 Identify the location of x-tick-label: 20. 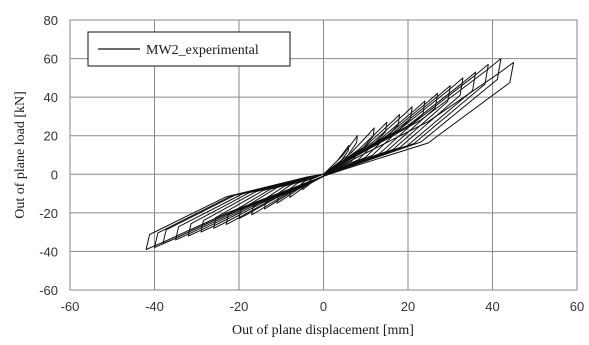
(408, 306).